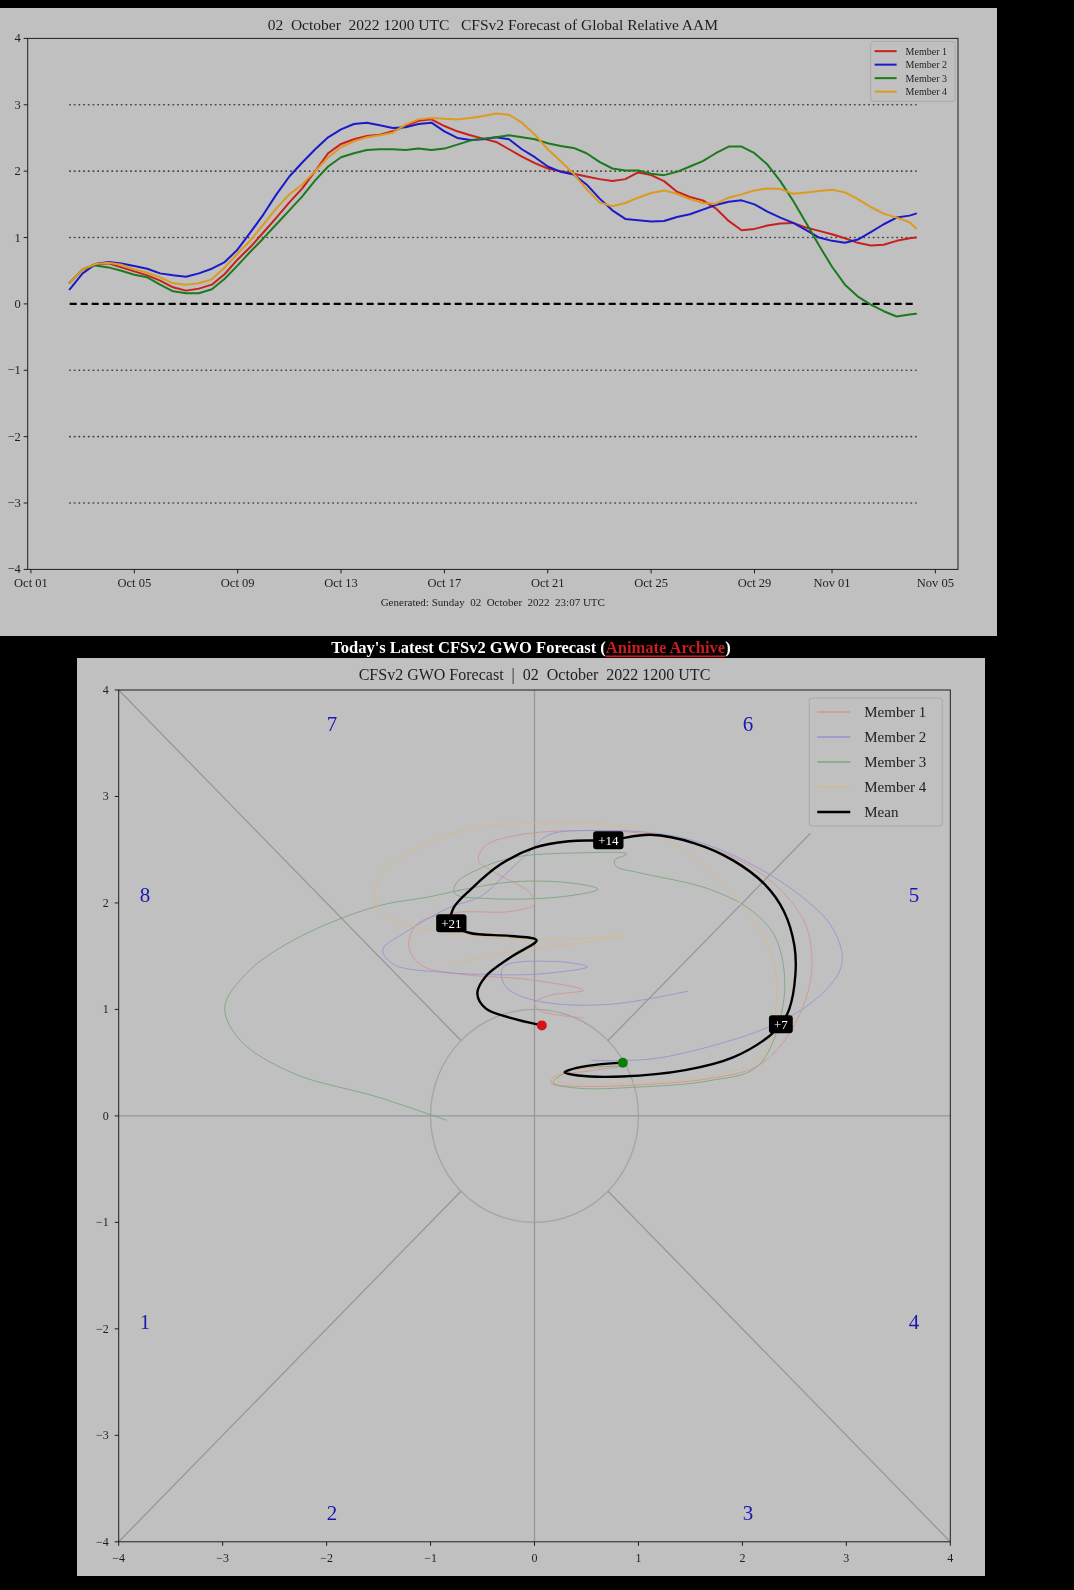  Describe the element at coordinates (145, 1322) in the screenshot. I see `annotation: 1` at that location.